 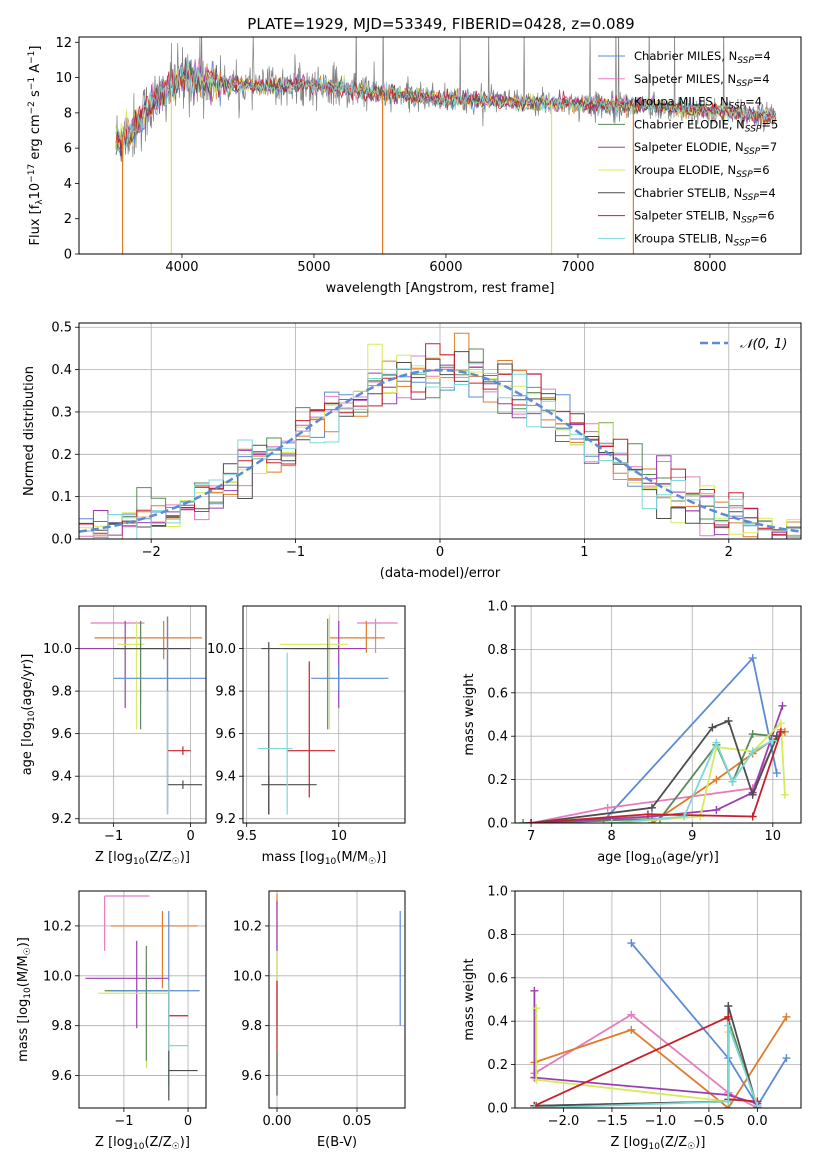 I want to click on y-tick-label: 0.8, so click(x=497, y=650).